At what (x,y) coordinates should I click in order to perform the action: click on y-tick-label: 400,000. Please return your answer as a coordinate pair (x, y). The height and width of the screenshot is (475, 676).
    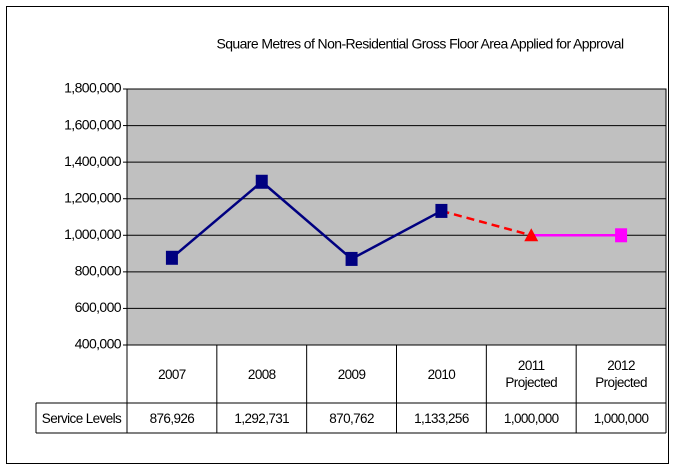
    Looking at the image, I should click on (98, 344).